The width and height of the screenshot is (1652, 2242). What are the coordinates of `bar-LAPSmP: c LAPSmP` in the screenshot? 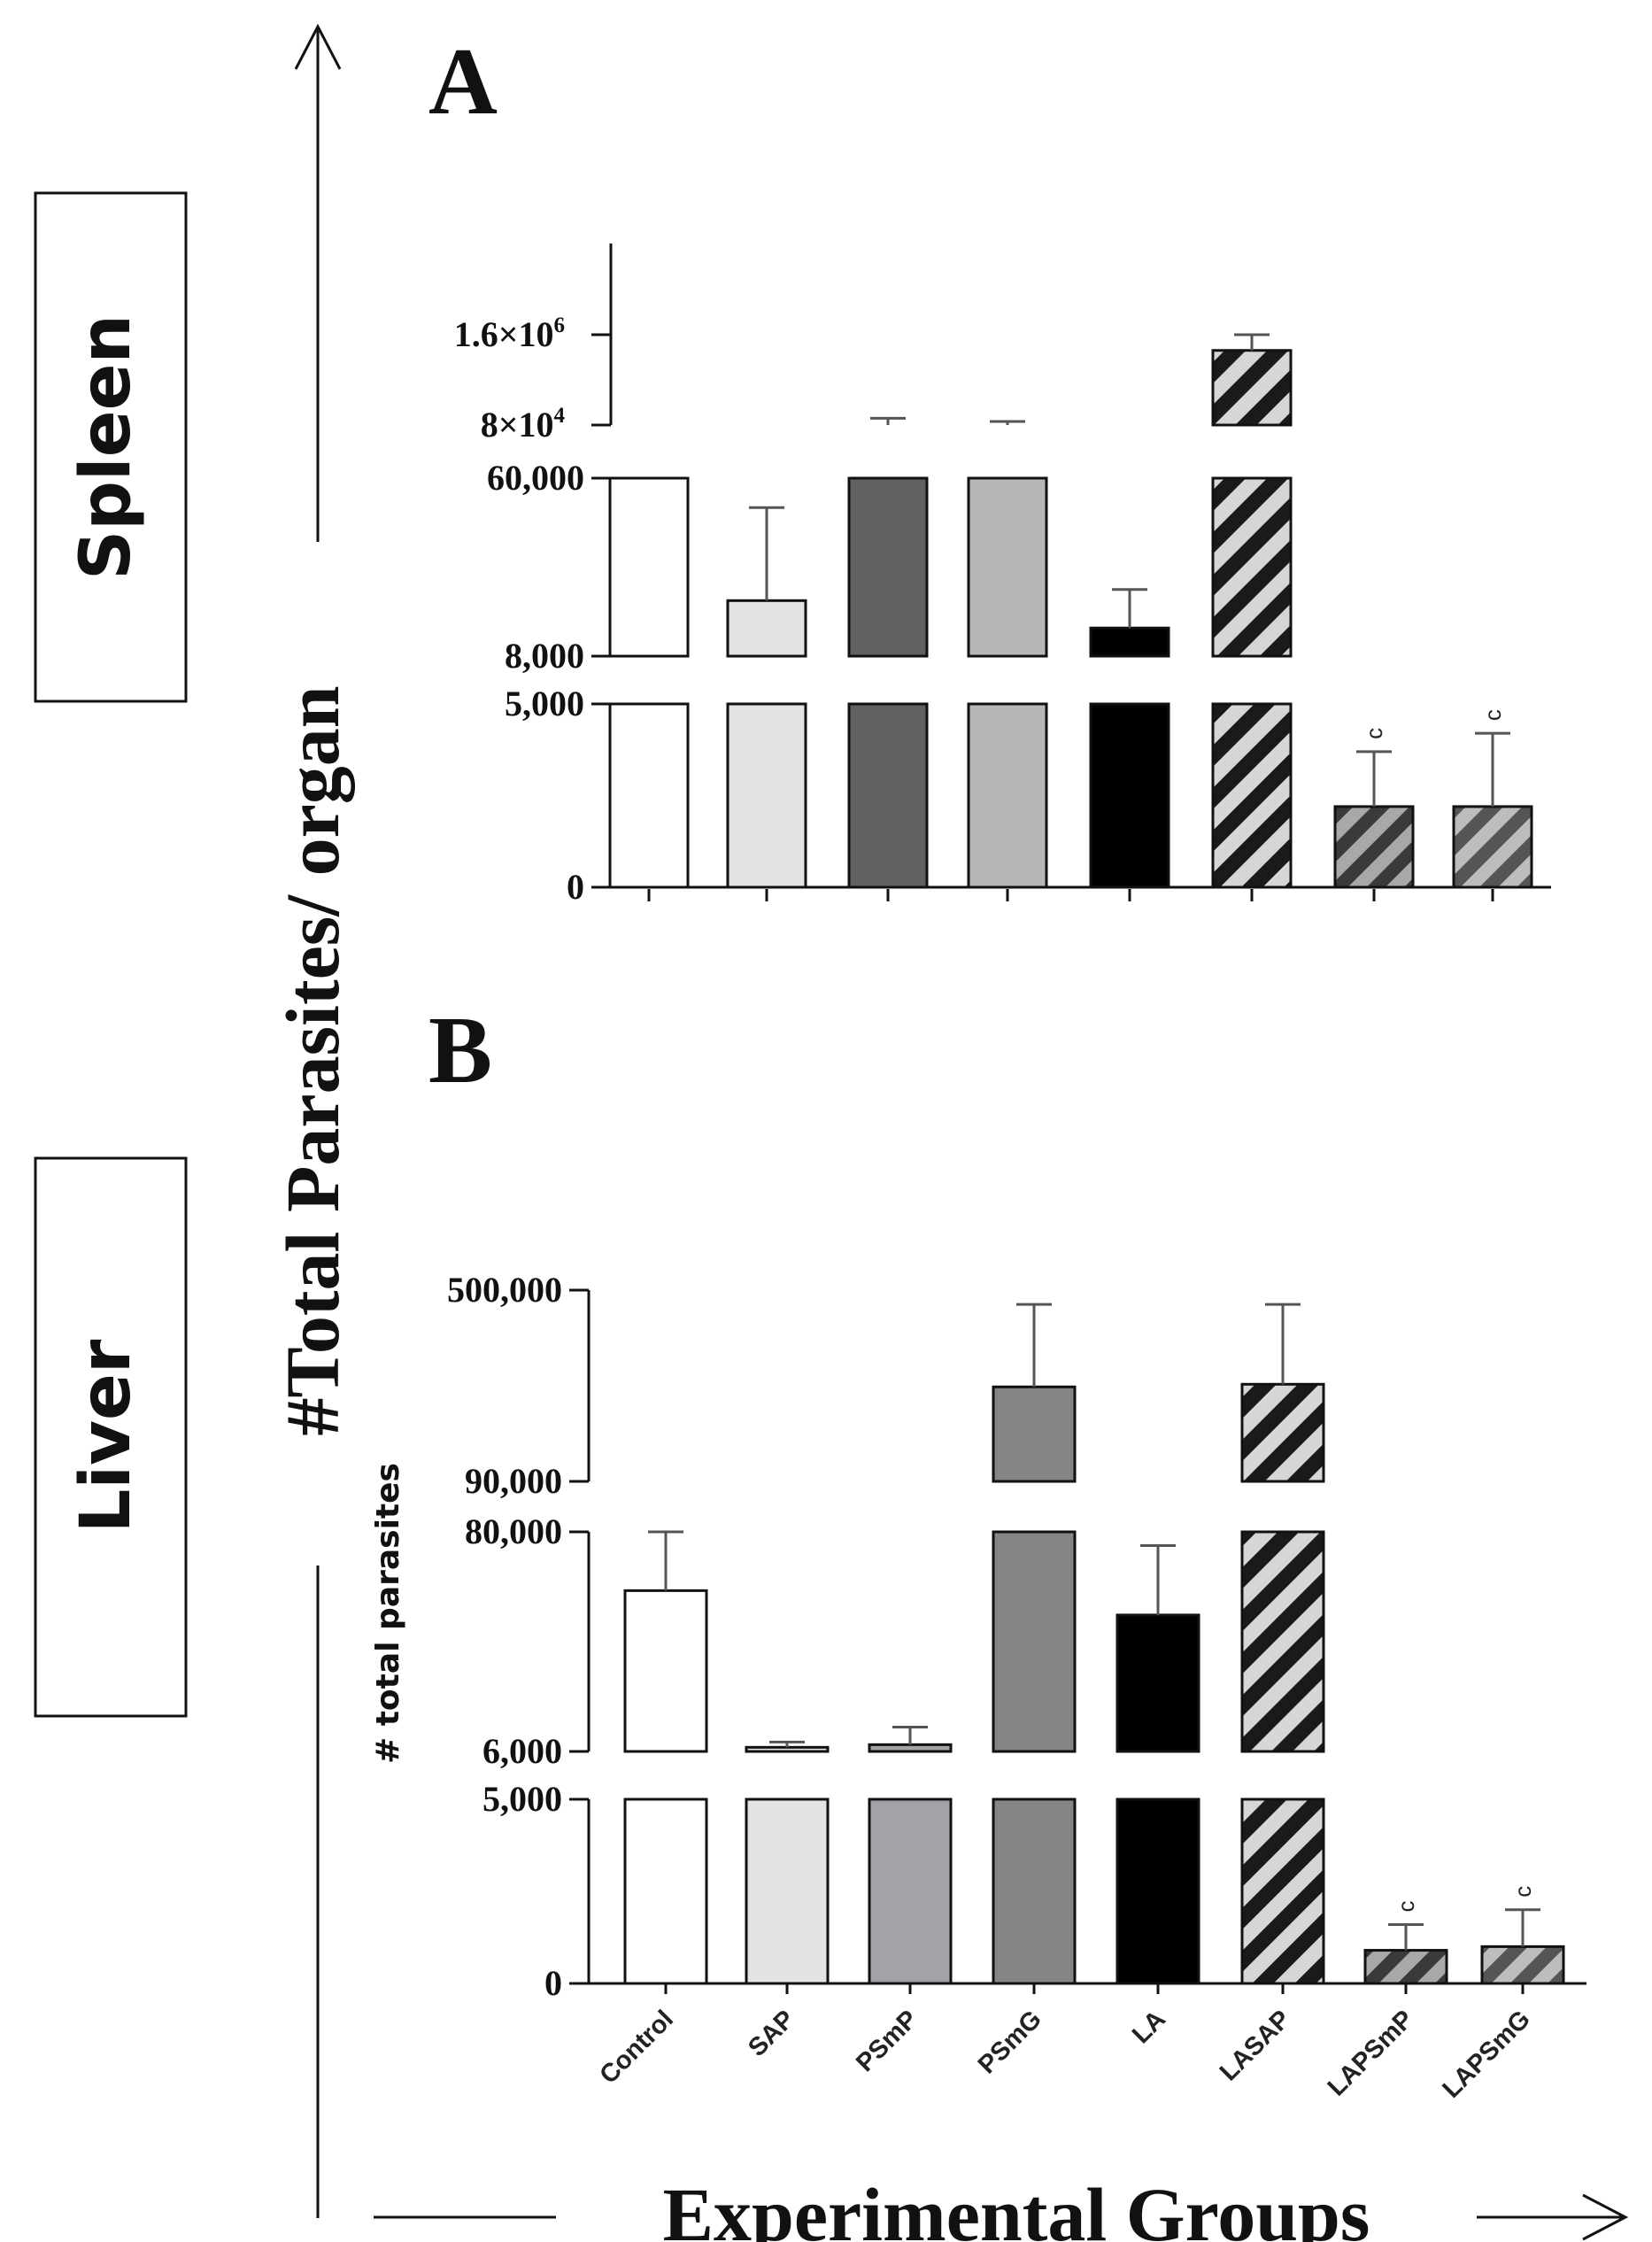 It's located at (1385, 2001).